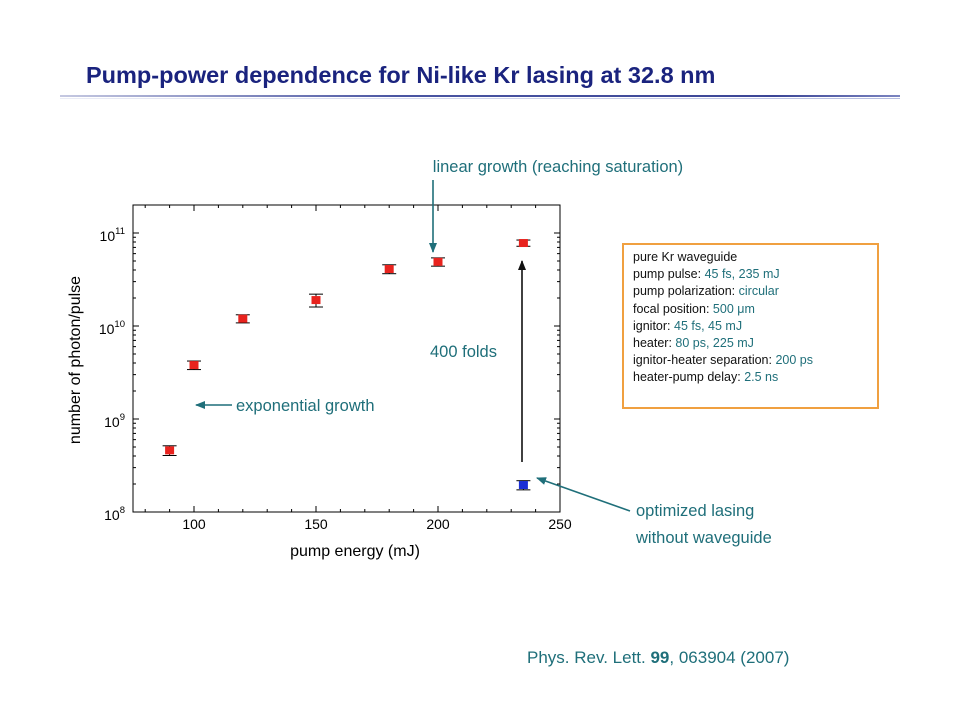 Image resolution: width=960 pixels, height=720 pixels. I want to click on citation-journal: Phys. Rev. Lett., so click(586, 657).